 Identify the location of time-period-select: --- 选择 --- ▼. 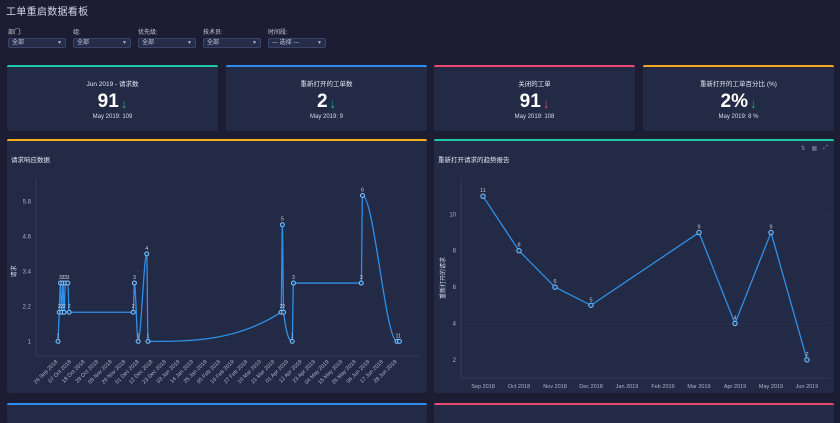
(297, 43).